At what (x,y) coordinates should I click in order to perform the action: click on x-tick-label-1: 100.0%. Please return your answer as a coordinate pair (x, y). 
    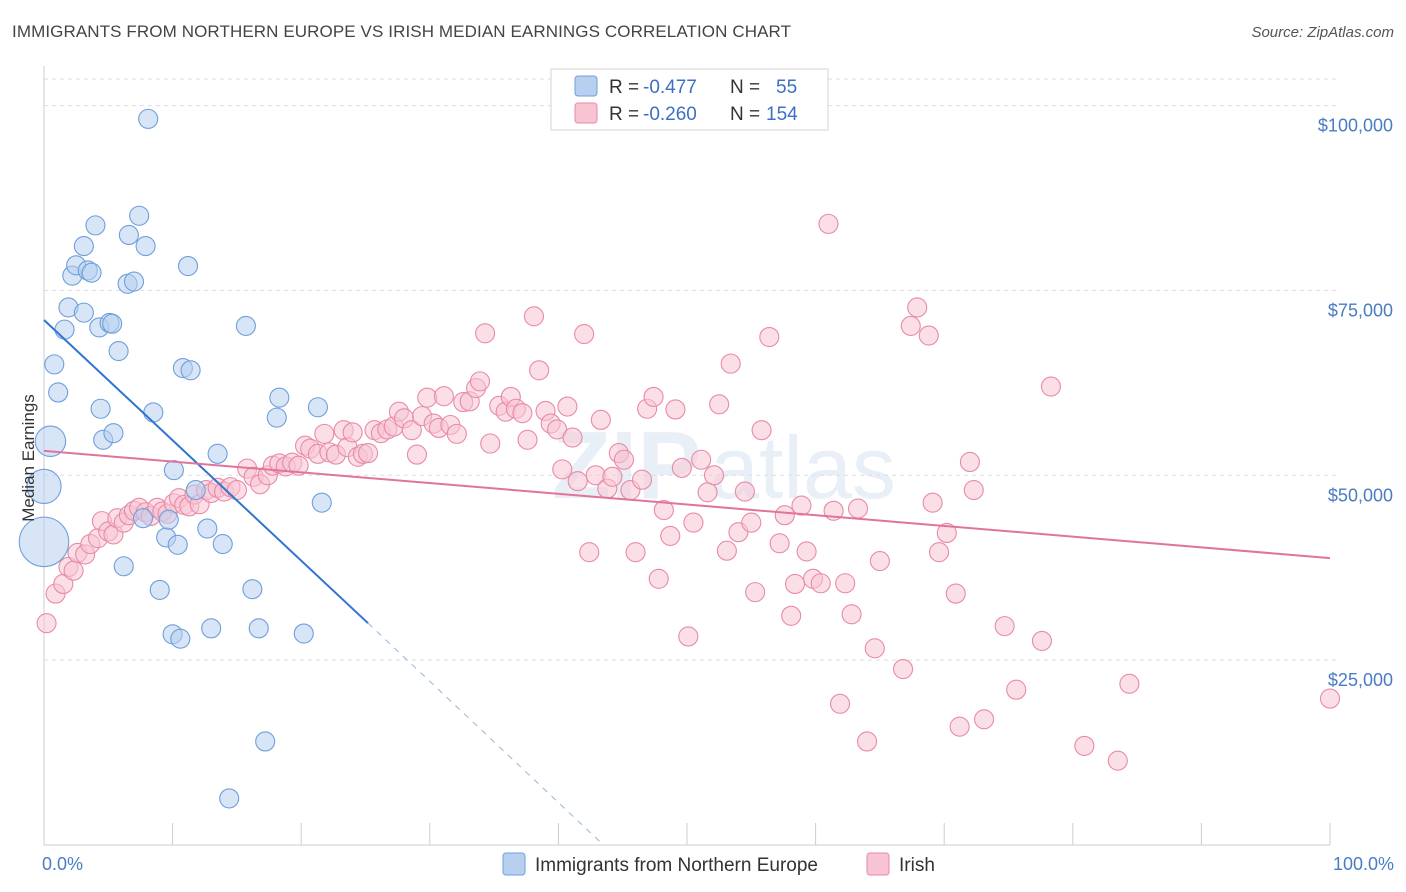
    Looking at the image, I should click on (1363, 864).